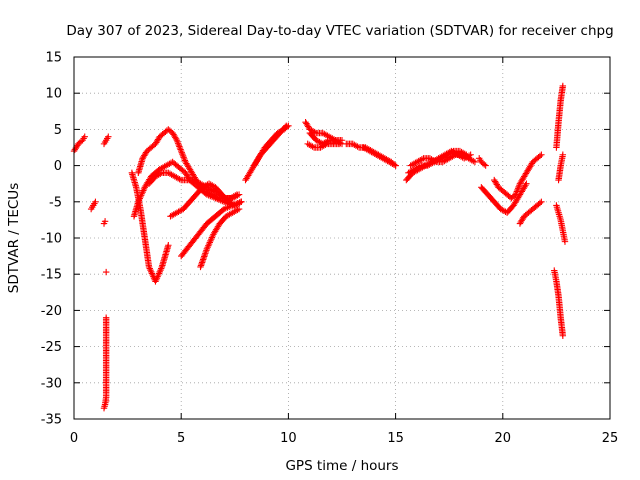 This screenshot has width=640, height=480. I want to click on series-arc-e, so click(150, 227).